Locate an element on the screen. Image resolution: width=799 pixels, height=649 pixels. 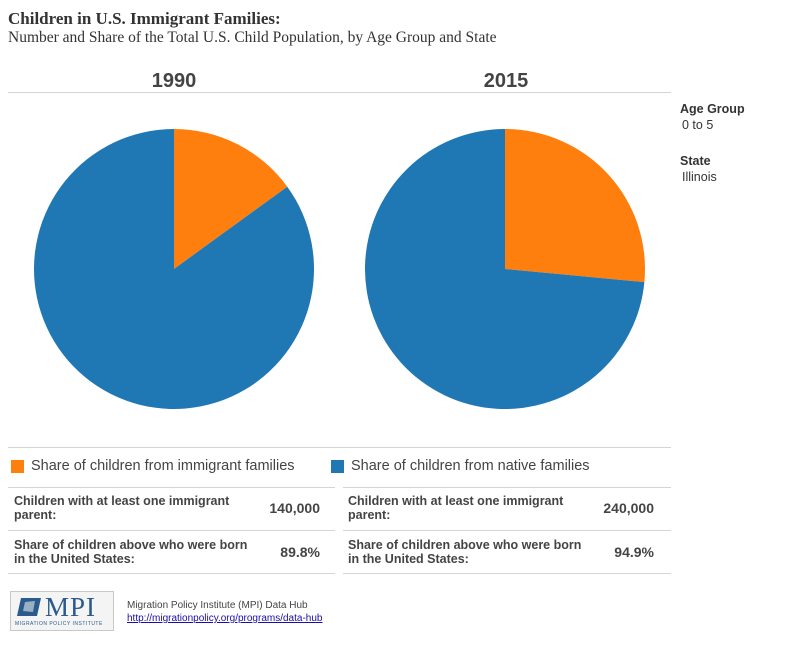
stat-value: 89.8% is located at coordinates (300, 552).